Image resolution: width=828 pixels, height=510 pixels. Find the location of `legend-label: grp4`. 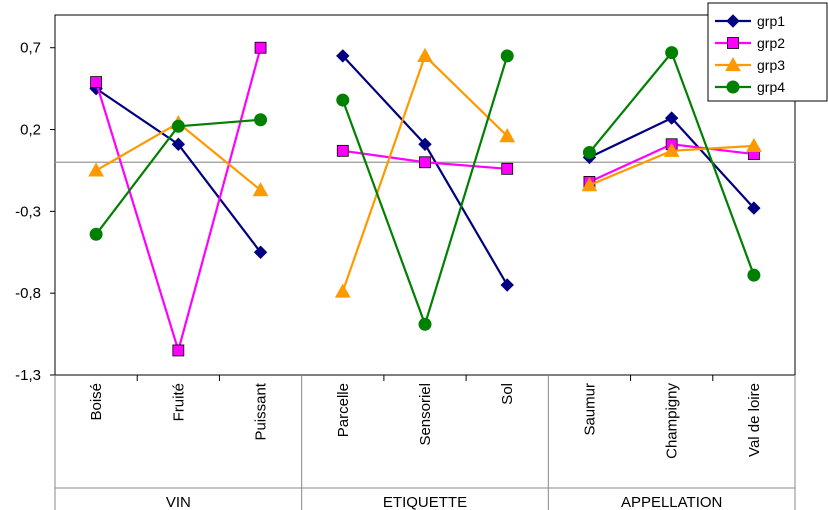

legend-label: grp4 is located at coordinates (771, 87).